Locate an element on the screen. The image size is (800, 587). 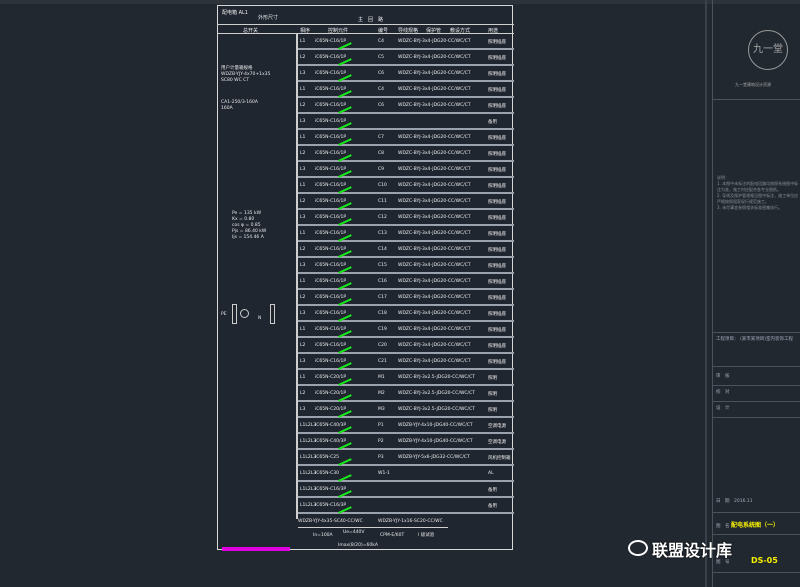
circuit-purpose: 风机控制箱 is located at coordinates (499, 458).